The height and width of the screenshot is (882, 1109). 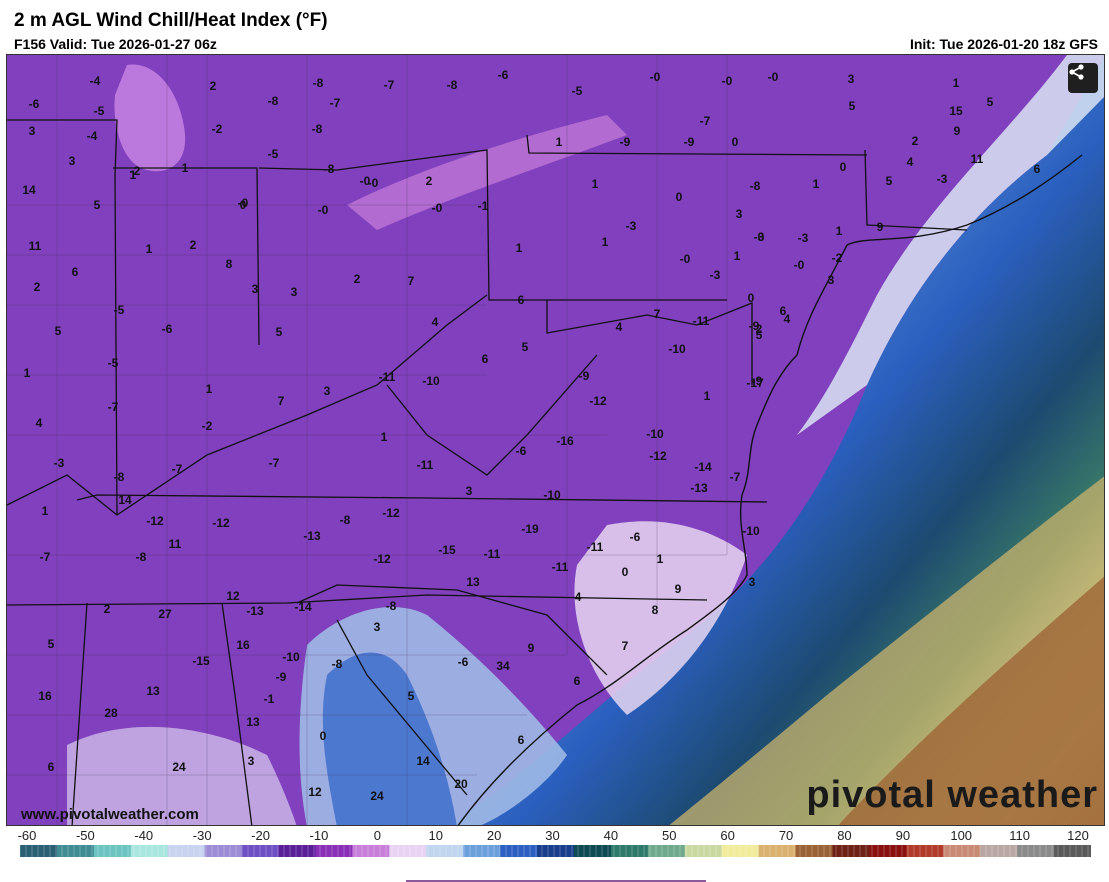 What do you see at coordinates (435, 835) in the screenshot?
I see `colorbar-tick-label: 10` at bounding box center [435, 835].